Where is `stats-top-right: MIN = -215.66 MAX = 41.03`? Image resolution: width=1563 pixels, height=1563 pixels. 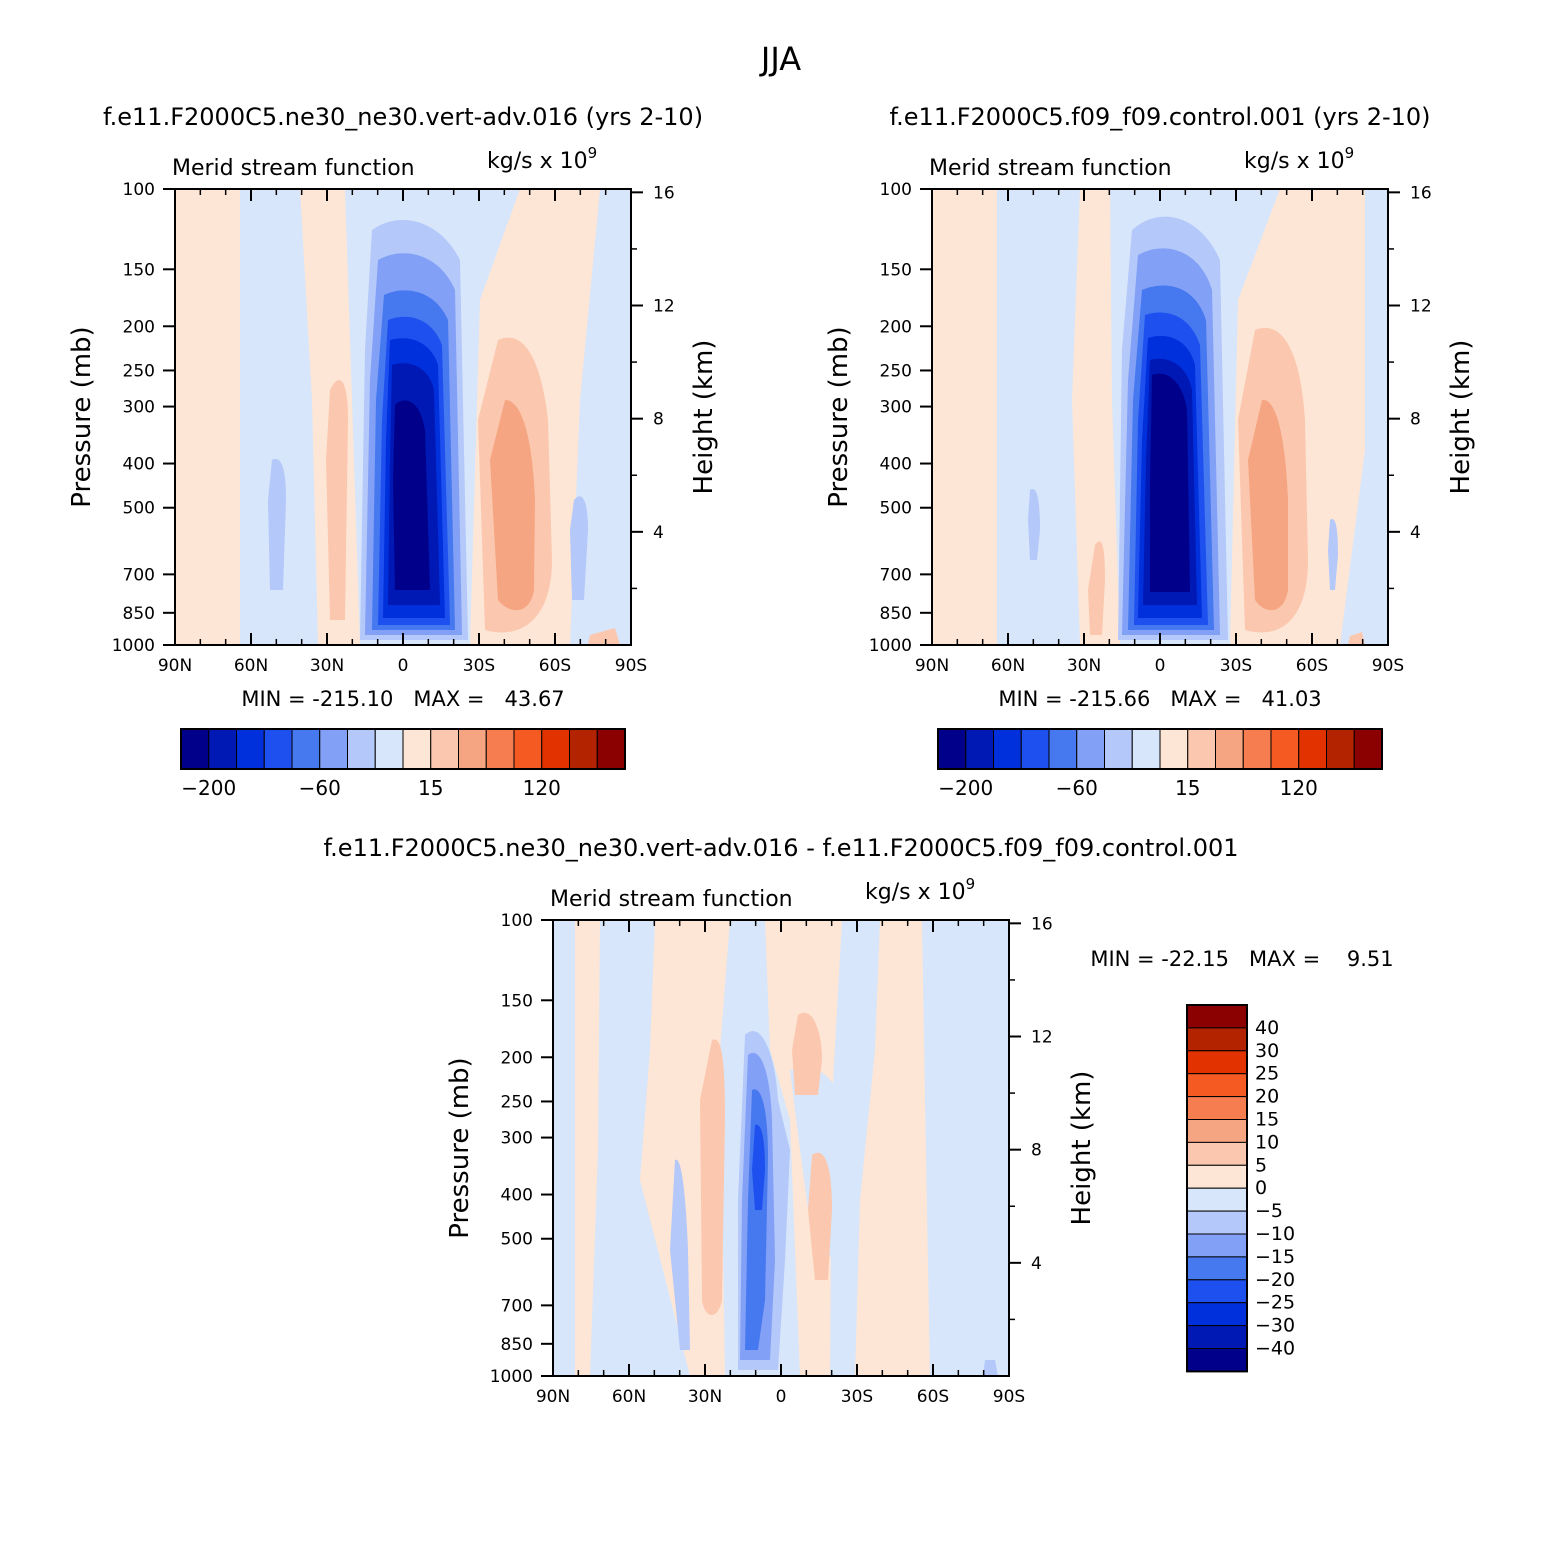 stats-top-right: MIN = -215.66 MAX = 41.03 is located at coordinates (1159, 699).